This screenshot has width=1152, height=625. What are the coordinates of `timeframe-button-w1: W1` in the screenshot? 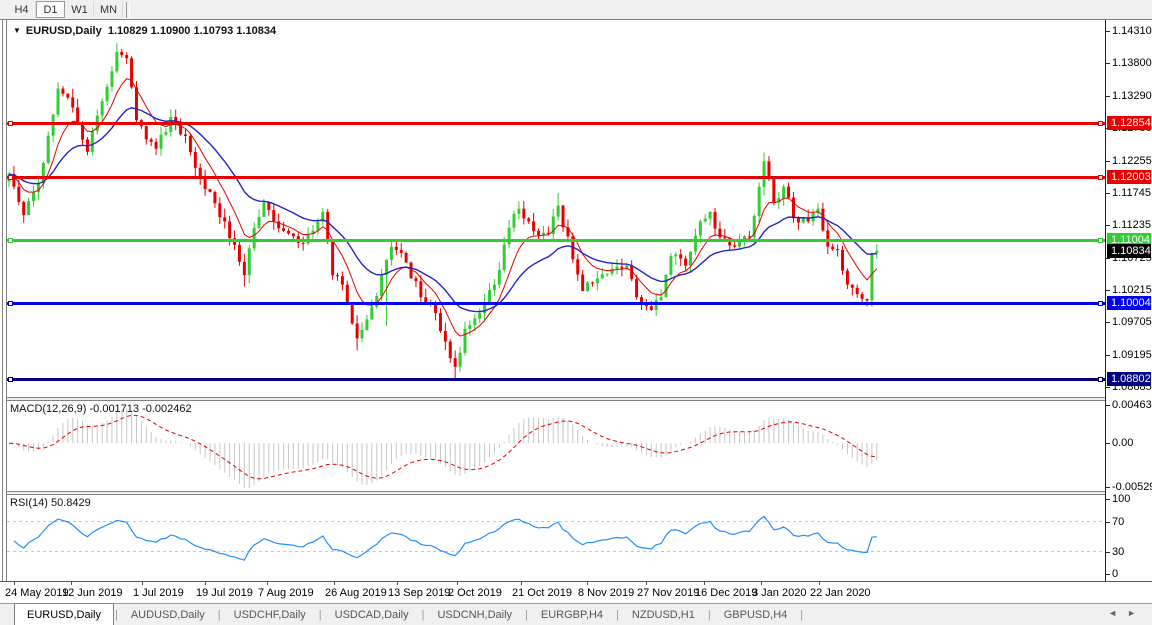 It's located at (79, 9).